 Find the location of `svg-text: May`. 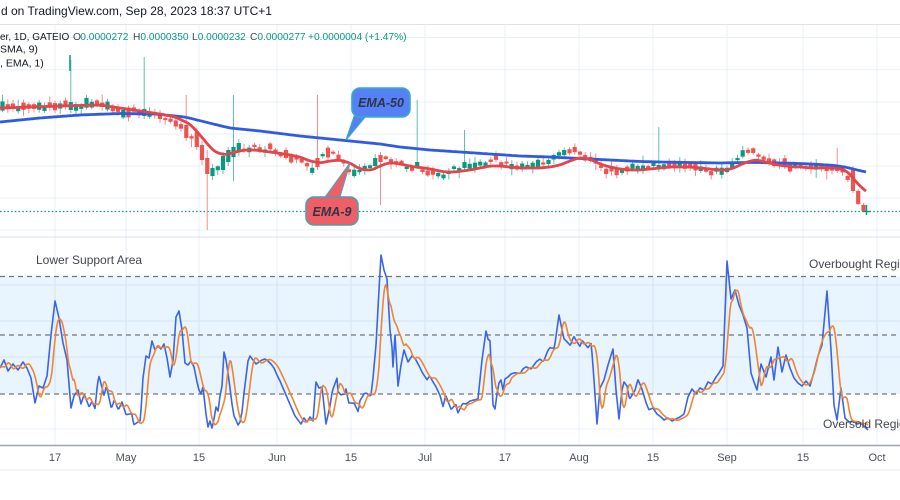

svg-text: May is located at coordinates (126, 458).